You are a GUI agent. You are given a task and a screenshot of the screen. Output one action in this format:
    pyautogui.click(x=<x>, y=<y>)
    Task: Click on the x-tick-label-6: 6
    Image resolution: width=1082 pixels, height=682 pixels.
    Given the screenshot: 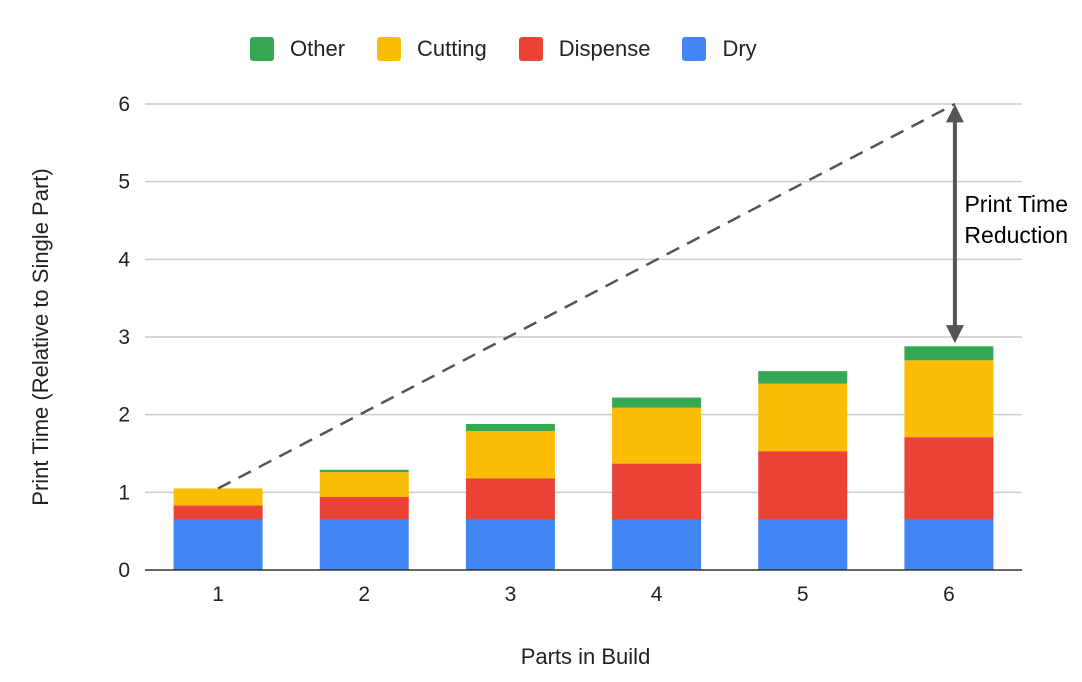 What is the action you would take?
    pyautogui.click(x=949, y=594)
    